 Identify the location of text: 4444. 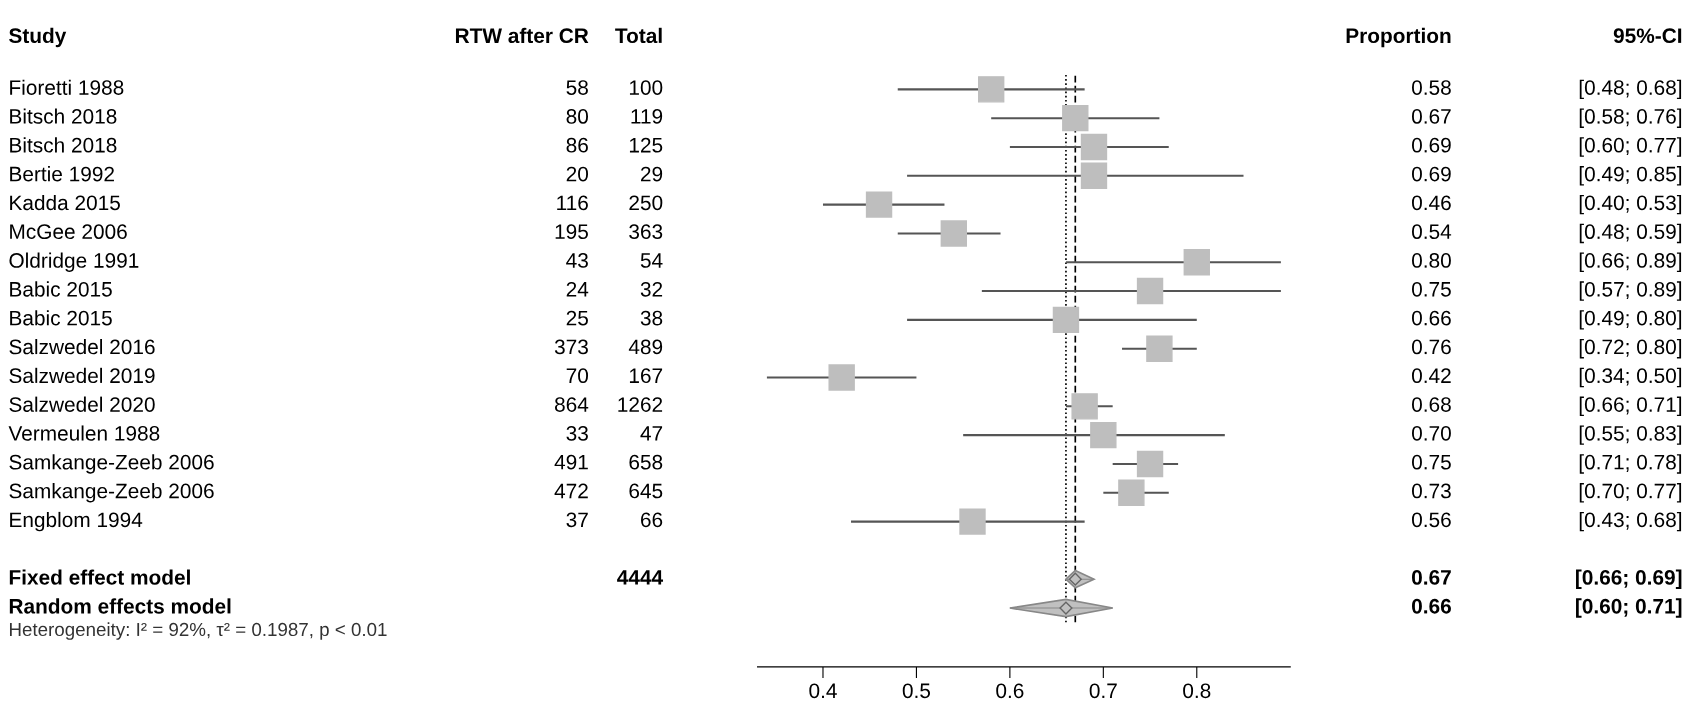
(640, 577).